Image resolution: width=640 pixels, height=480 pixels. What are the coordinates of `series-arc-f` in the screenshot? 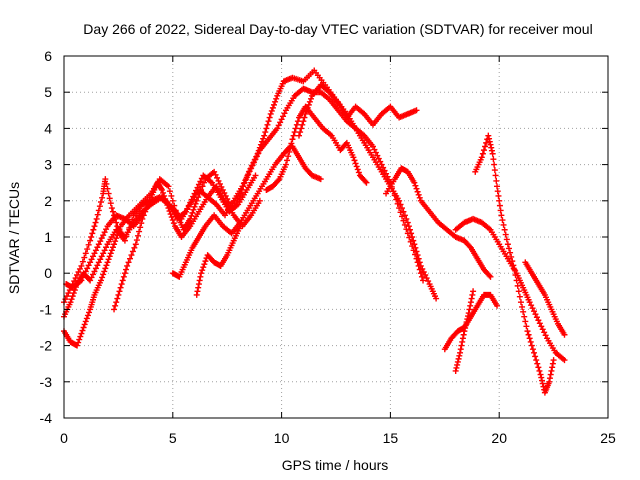 It's located at (231, 211).